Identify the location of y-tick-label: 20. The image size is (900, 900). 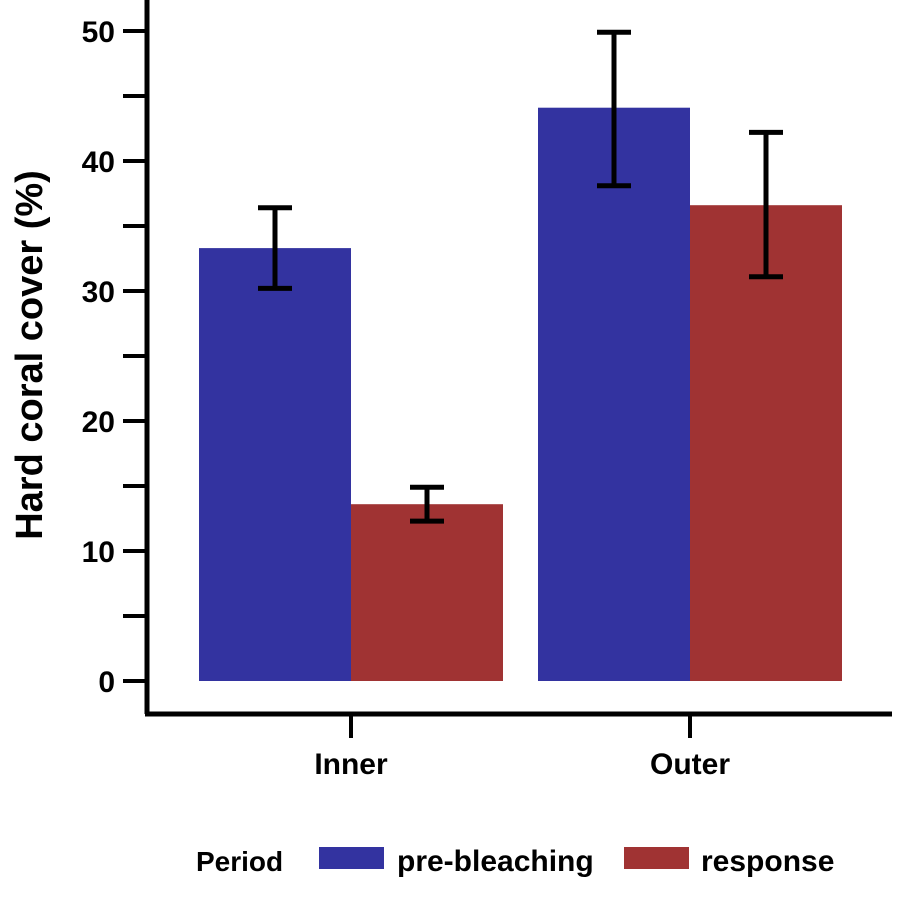
(98, 422).